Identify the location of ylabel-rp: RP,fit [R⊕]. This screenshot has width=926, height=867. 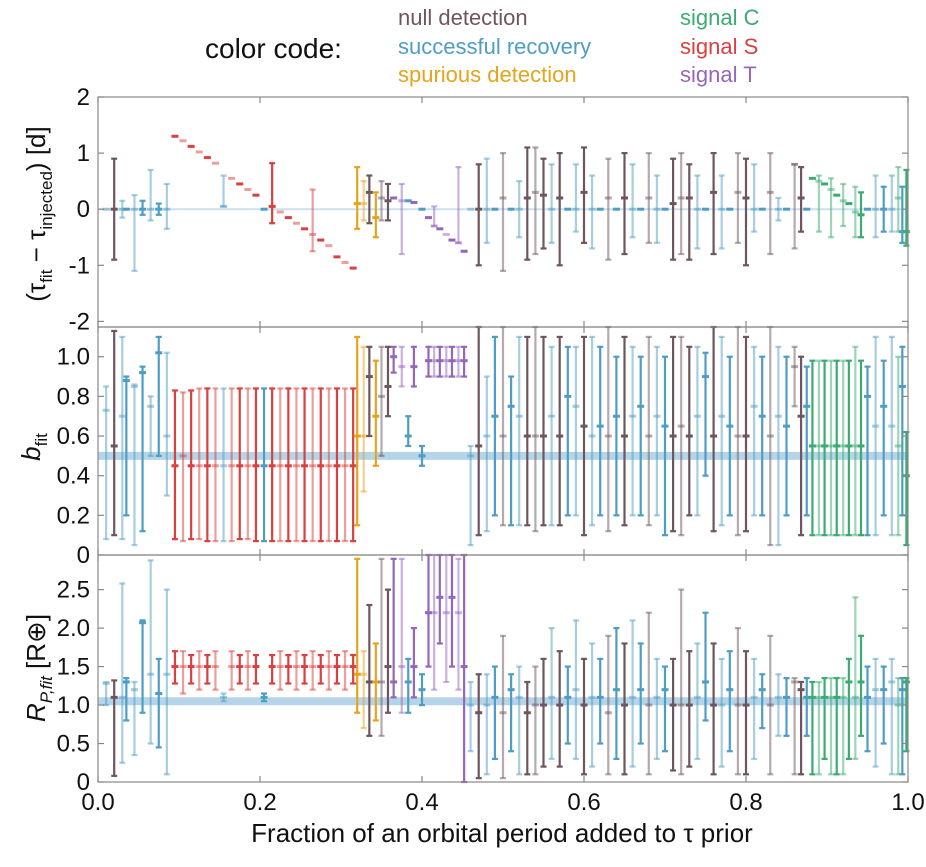
(38, 668).